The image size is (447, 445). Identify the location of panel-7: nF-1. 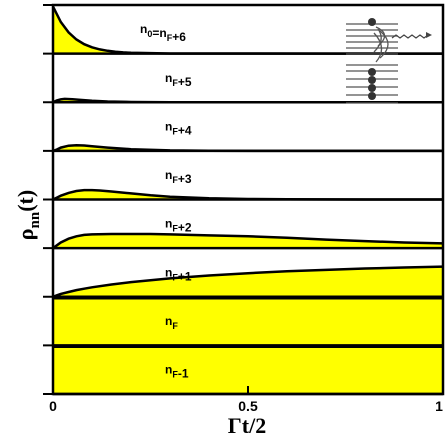
(243, 370).